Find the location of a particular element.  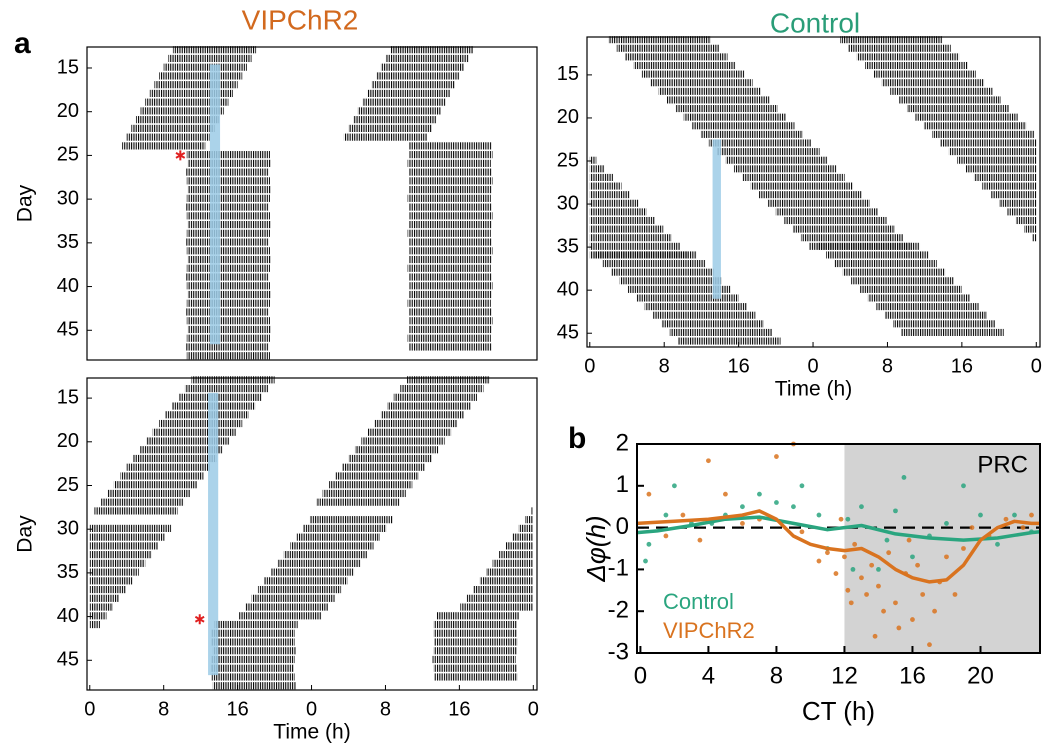

y-tick-label: 1 is located at coordinates (622, 484).